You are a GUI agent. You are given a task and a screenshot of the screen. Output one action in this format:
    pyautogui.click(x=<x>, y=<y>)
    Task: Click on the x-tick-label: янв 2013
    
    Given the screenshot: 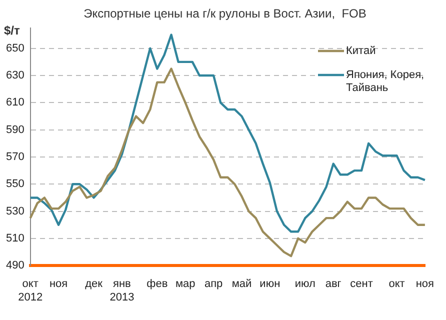 What is the action you would take?
    pyautogui.click(x=122, y=291)
    